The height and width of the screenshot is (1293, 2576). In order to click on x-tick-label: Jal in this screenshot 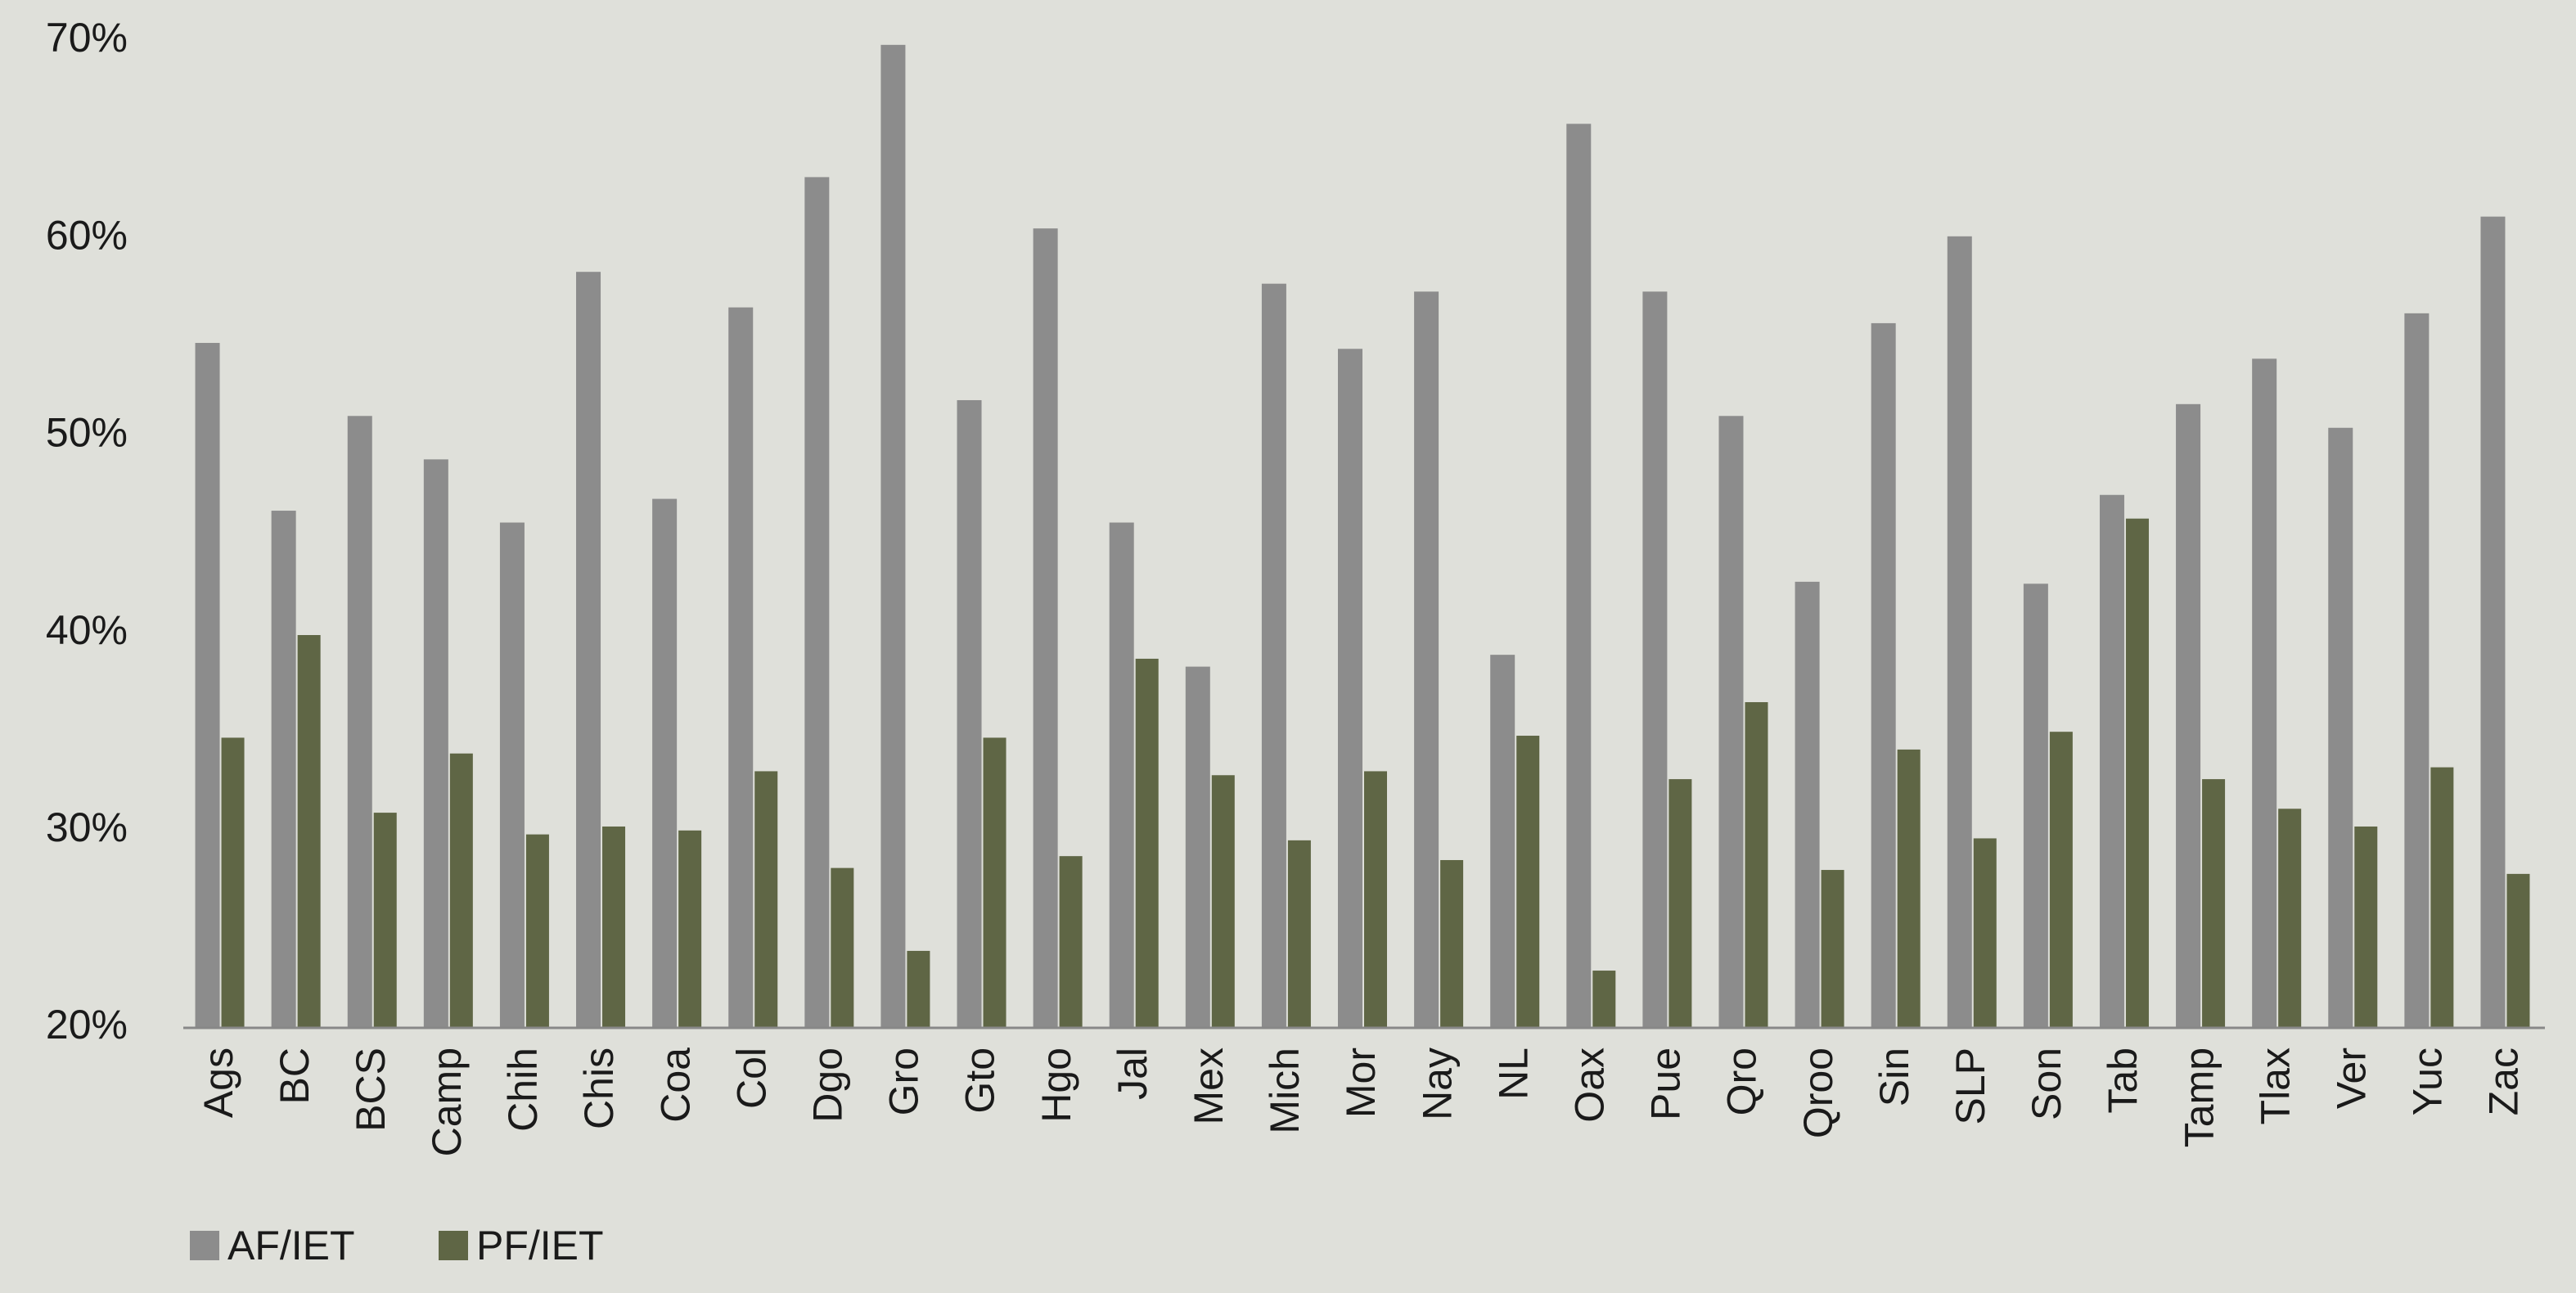, I will do `click(1132, 1073)`.